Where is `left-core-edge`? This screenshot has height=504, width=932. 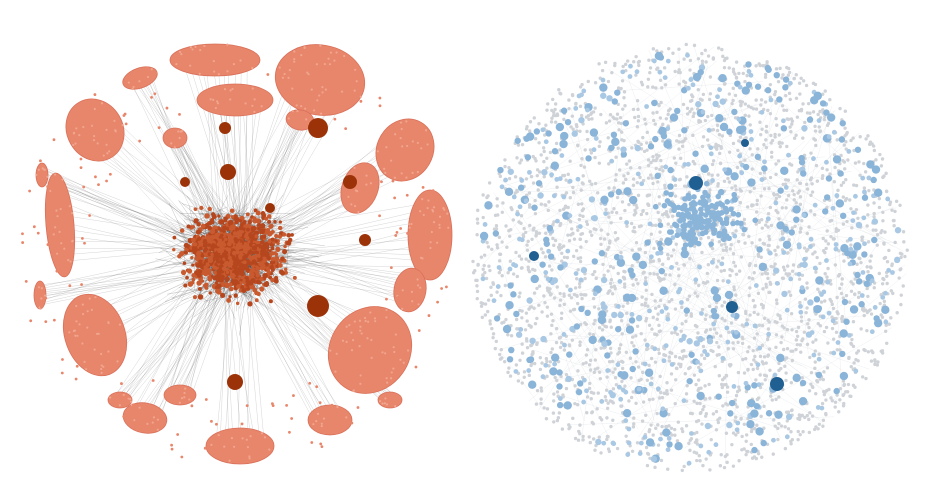 left-core-edge is located at coordinates (237, 300).